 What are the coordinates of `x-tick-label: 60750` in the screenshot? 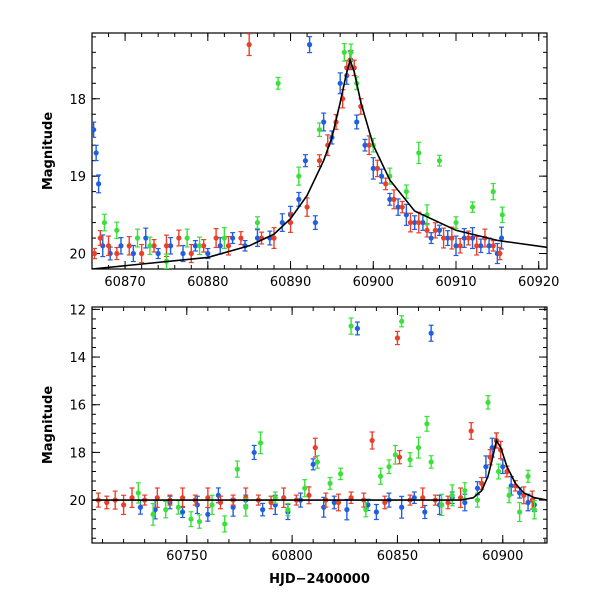 It's located at (186, 556).